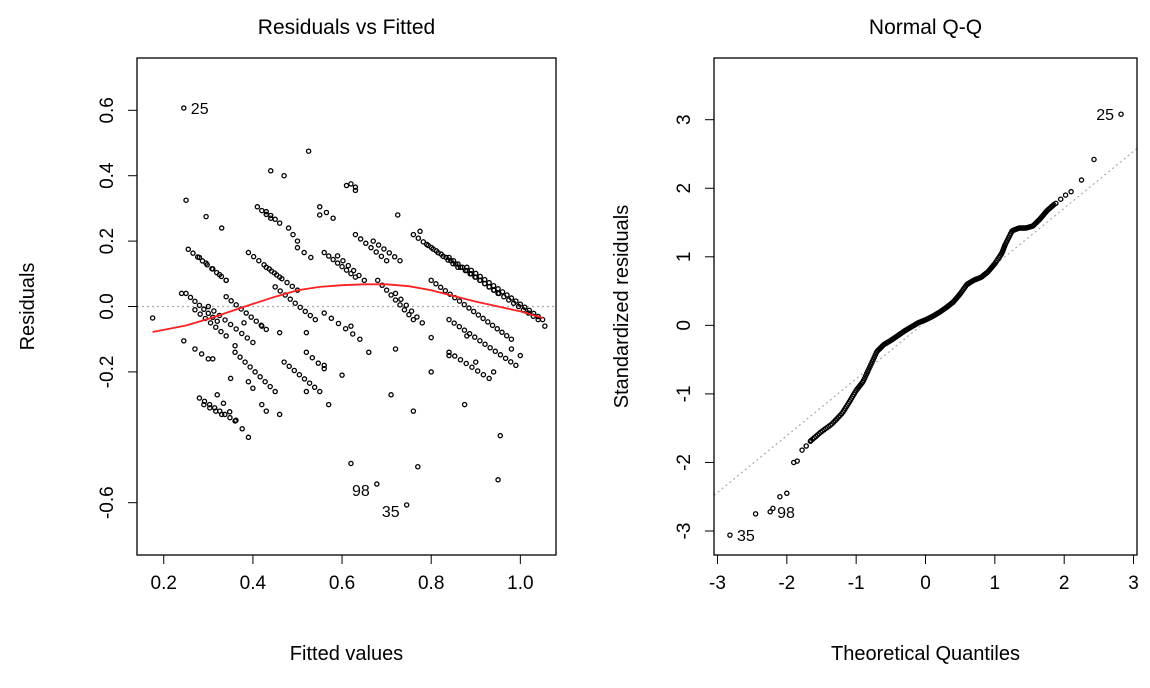 This screenshot has width=1150, height=688. I want to click on chart-title: Normal Q-Q, so click(925, 27).